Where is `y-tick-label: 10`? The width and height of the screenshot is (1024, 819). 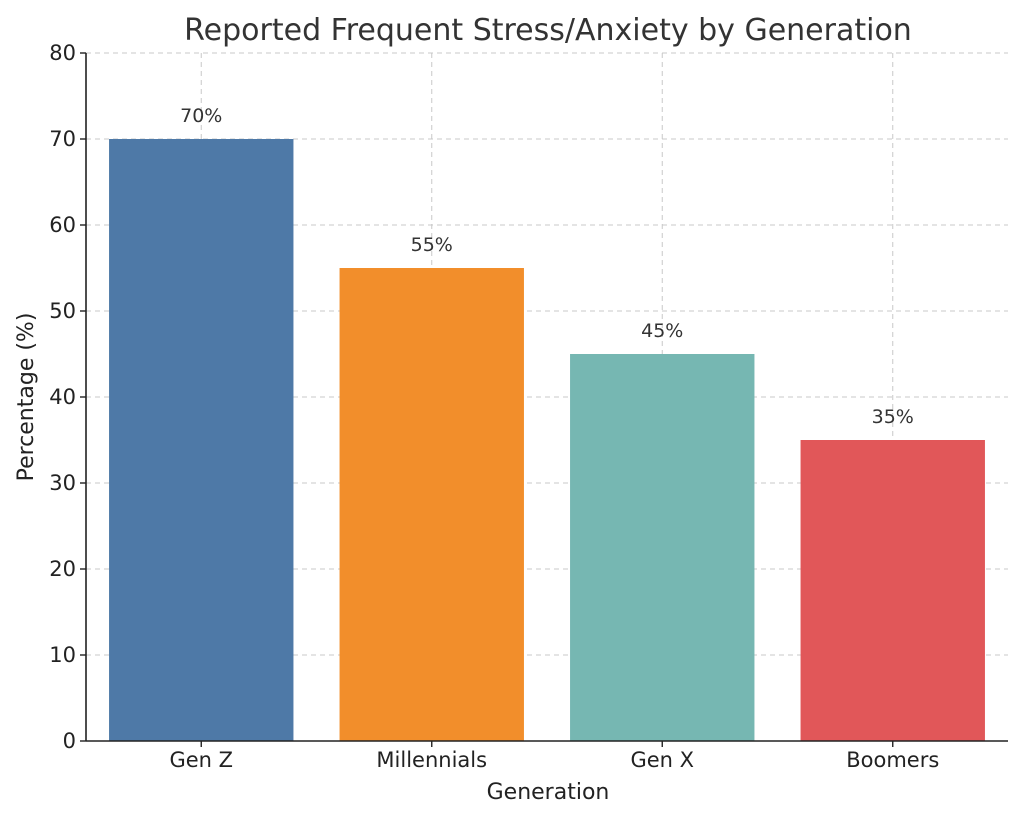
y-tick-label: 10 is located at coordinates (62, 655).